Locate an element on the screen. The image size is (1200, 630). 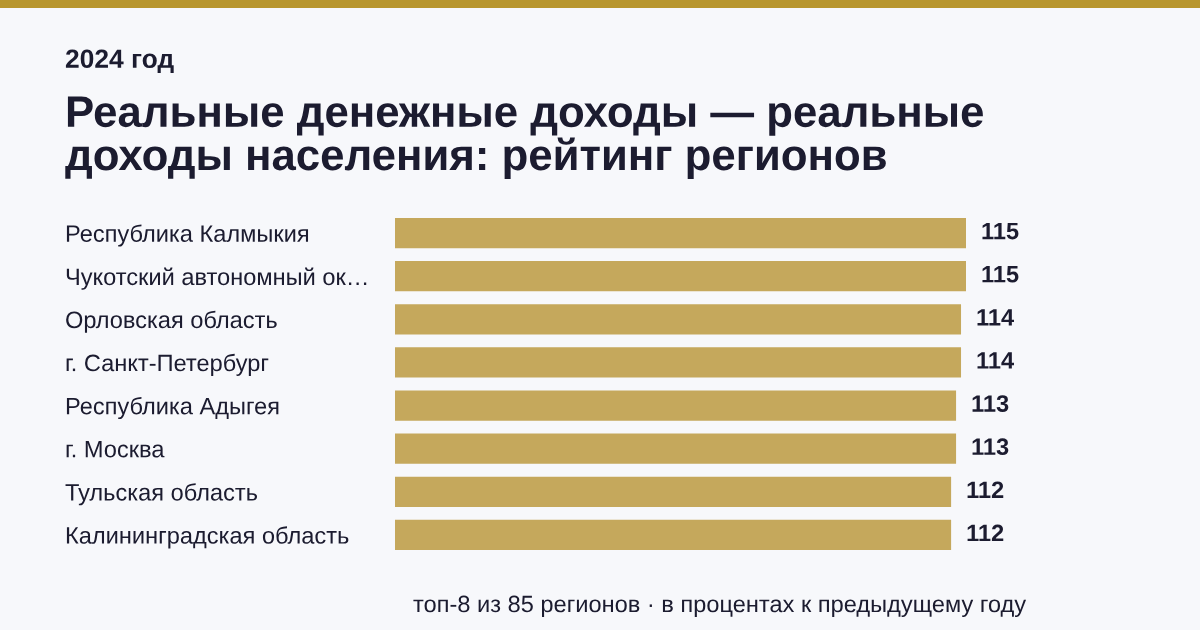
y-tick-label: Орловская область is located at coordinates (171, 321).